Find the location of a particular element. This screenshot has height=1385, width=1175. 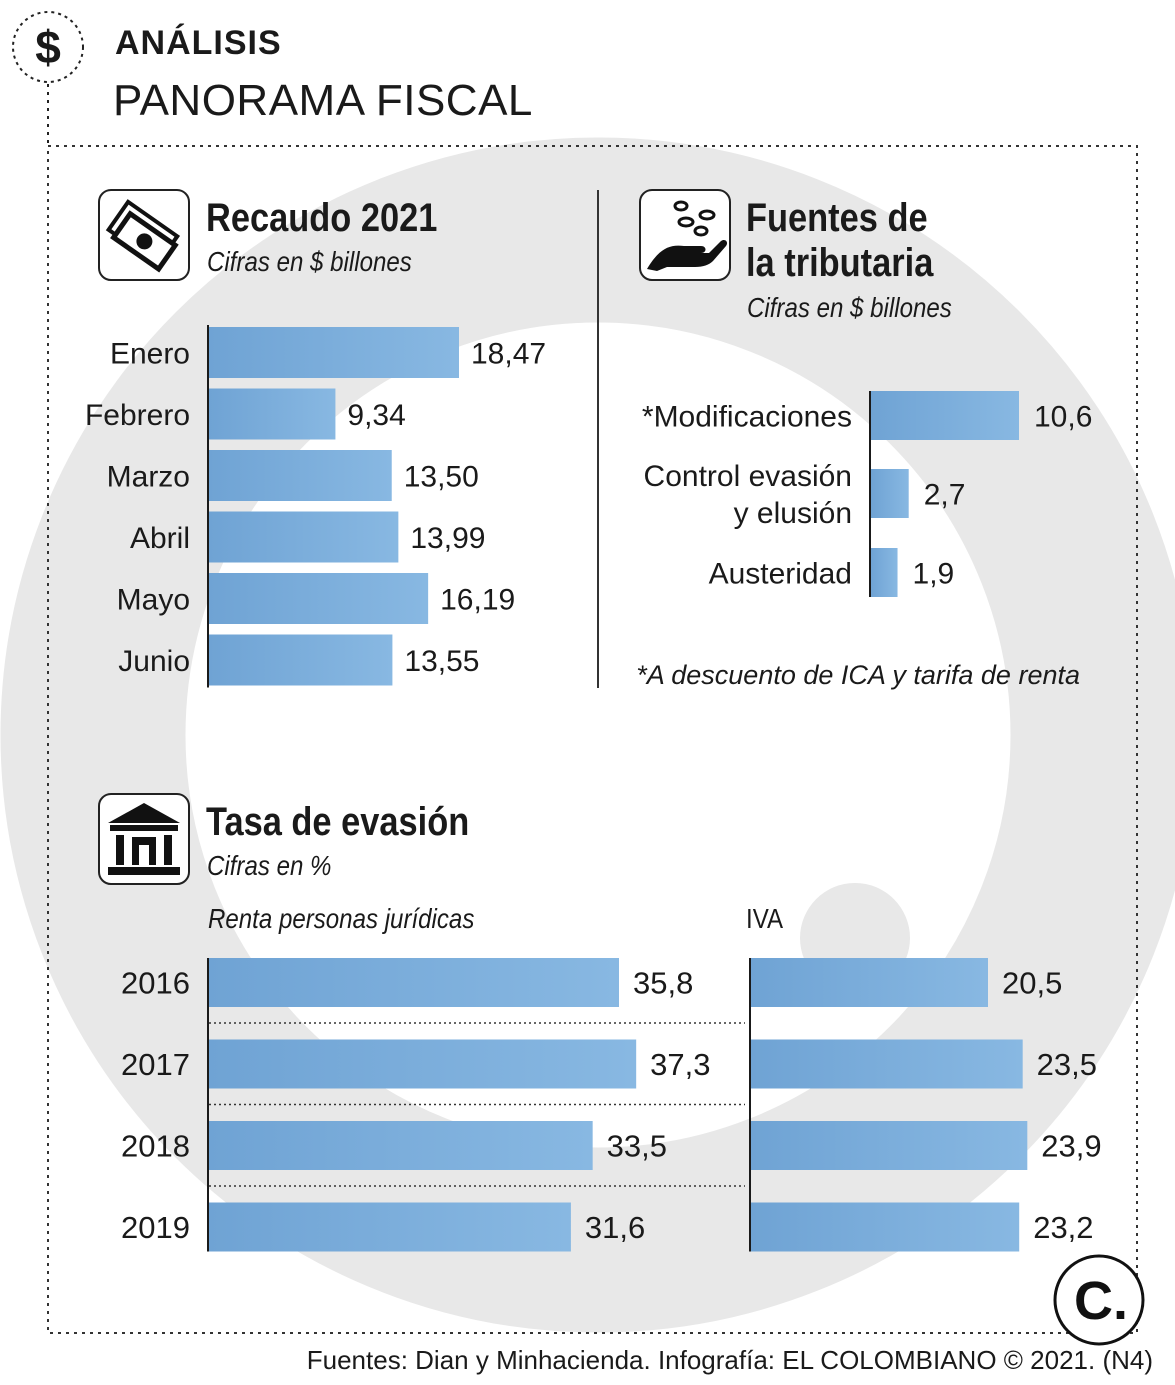

bank-icon is located at coordinates (144, 839).